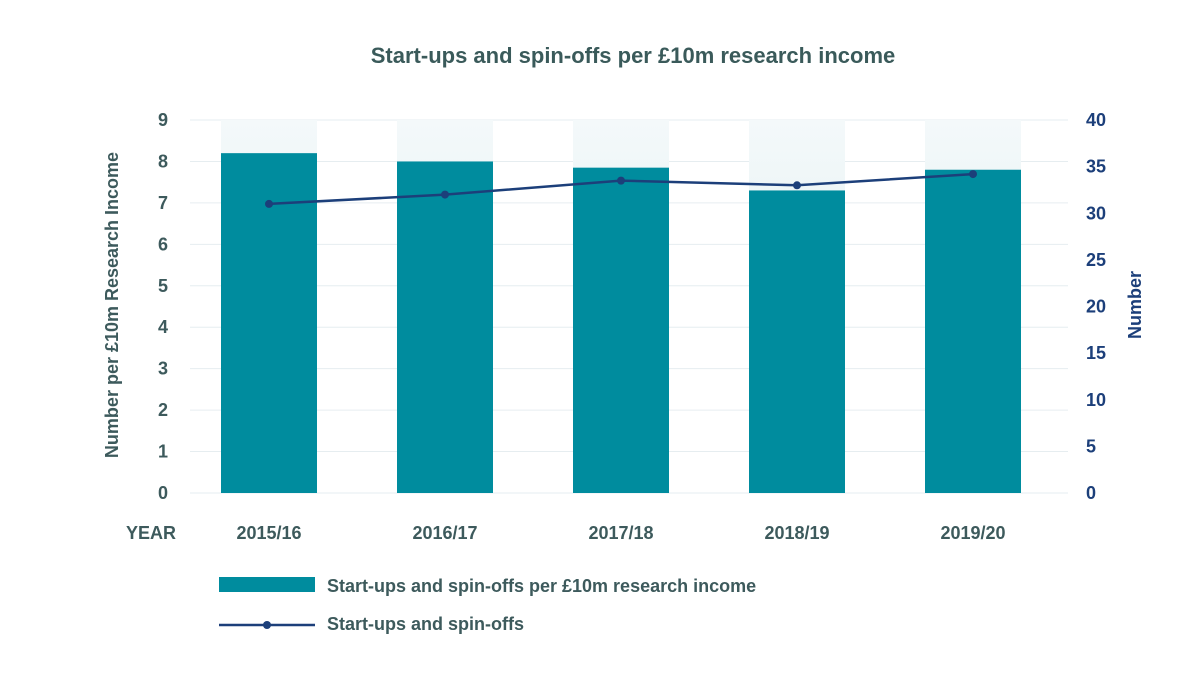 This screenshot has width=1200, height=675. What do you see at coordinates (1096, 353) in the screenshot?
I see `right-tick-label: 15` at bounding box center [1096, 353].